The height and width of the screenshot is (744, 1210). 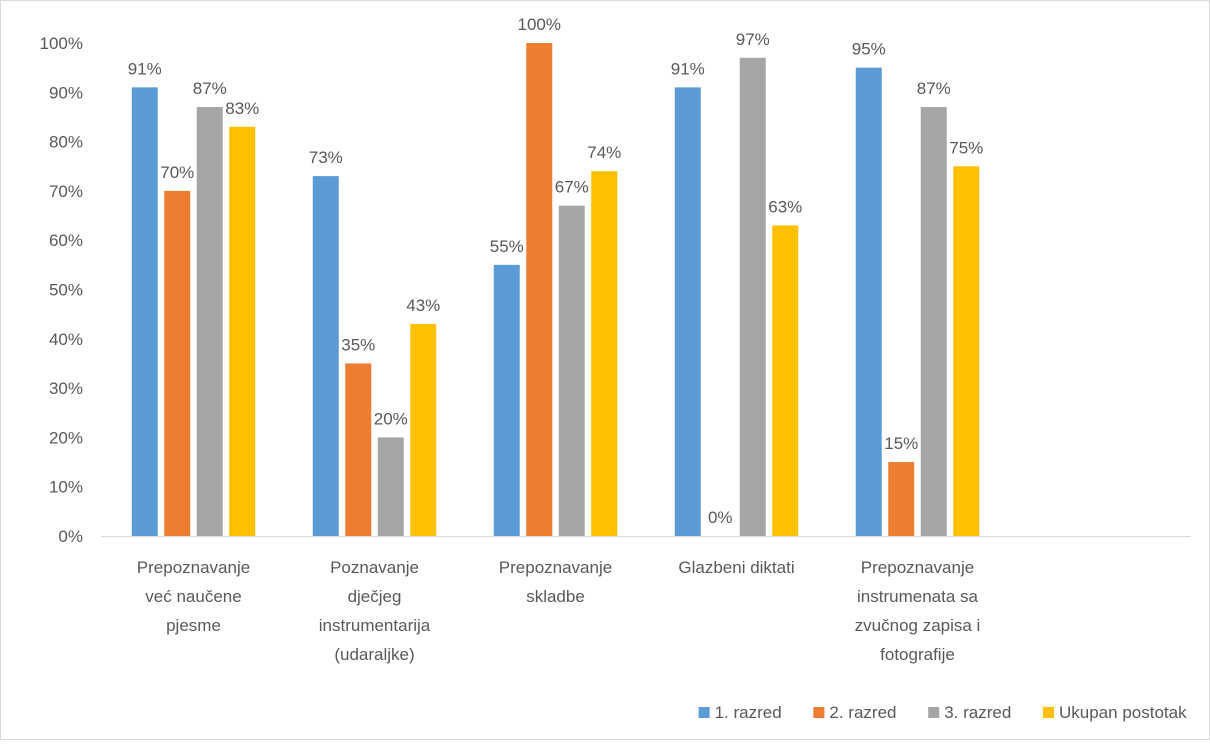 I want to click on legend-label: 1. razred, so click(x=748, y=712).